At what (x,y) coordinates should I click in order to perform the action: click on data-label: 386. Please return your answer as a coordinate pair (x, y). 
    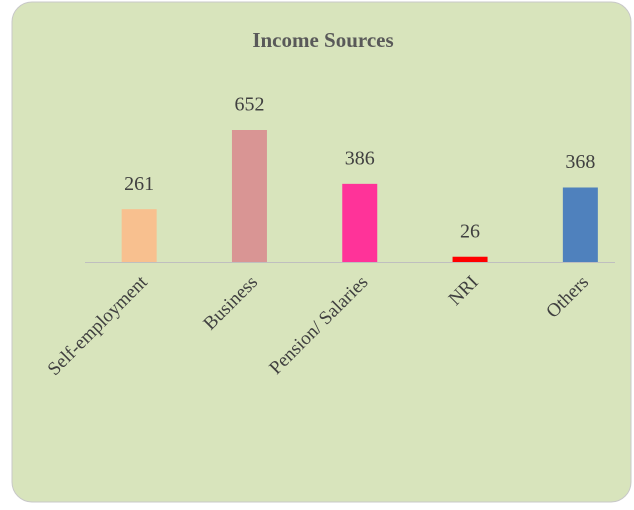
    Looking at the image, I should click on (360, 158).